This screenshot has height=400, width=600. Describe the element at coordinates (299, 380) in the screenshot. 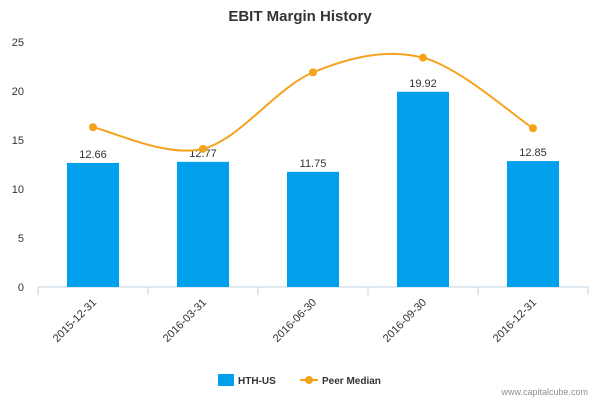

I see `legend: HTH-US Peer Median` at that location.